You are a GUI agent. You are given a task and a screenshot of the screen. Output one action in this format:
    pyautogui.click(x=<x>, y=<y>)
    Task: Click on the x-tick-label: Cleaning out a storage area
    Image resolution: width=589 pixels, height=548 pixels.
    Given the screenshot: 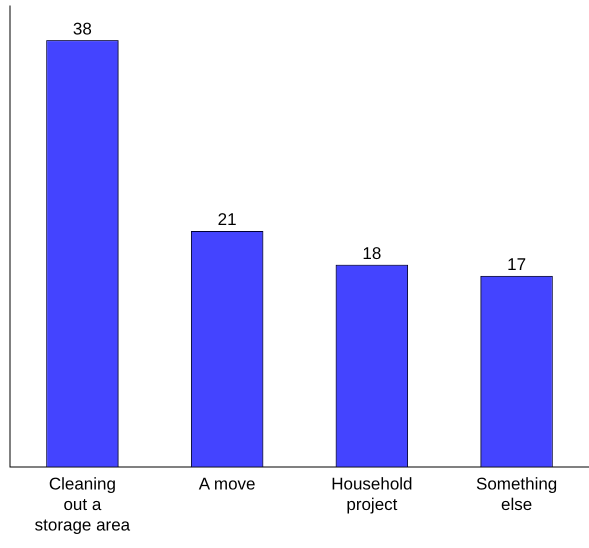 What is the action you would take?
    pyautogui.click(x=82, y=504)
    